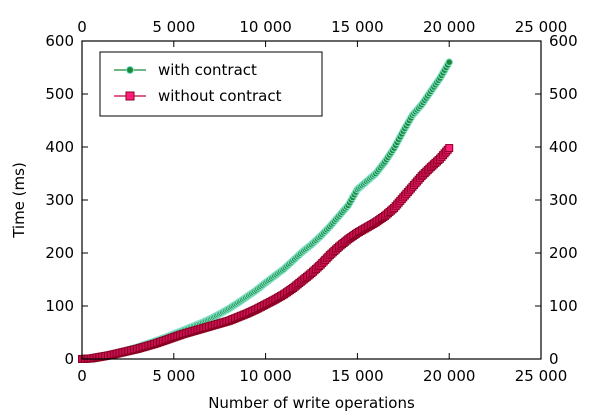 This screenshot has width=592, height=413. I want to click on y-tick-label-right: 500, so click(563, 94).